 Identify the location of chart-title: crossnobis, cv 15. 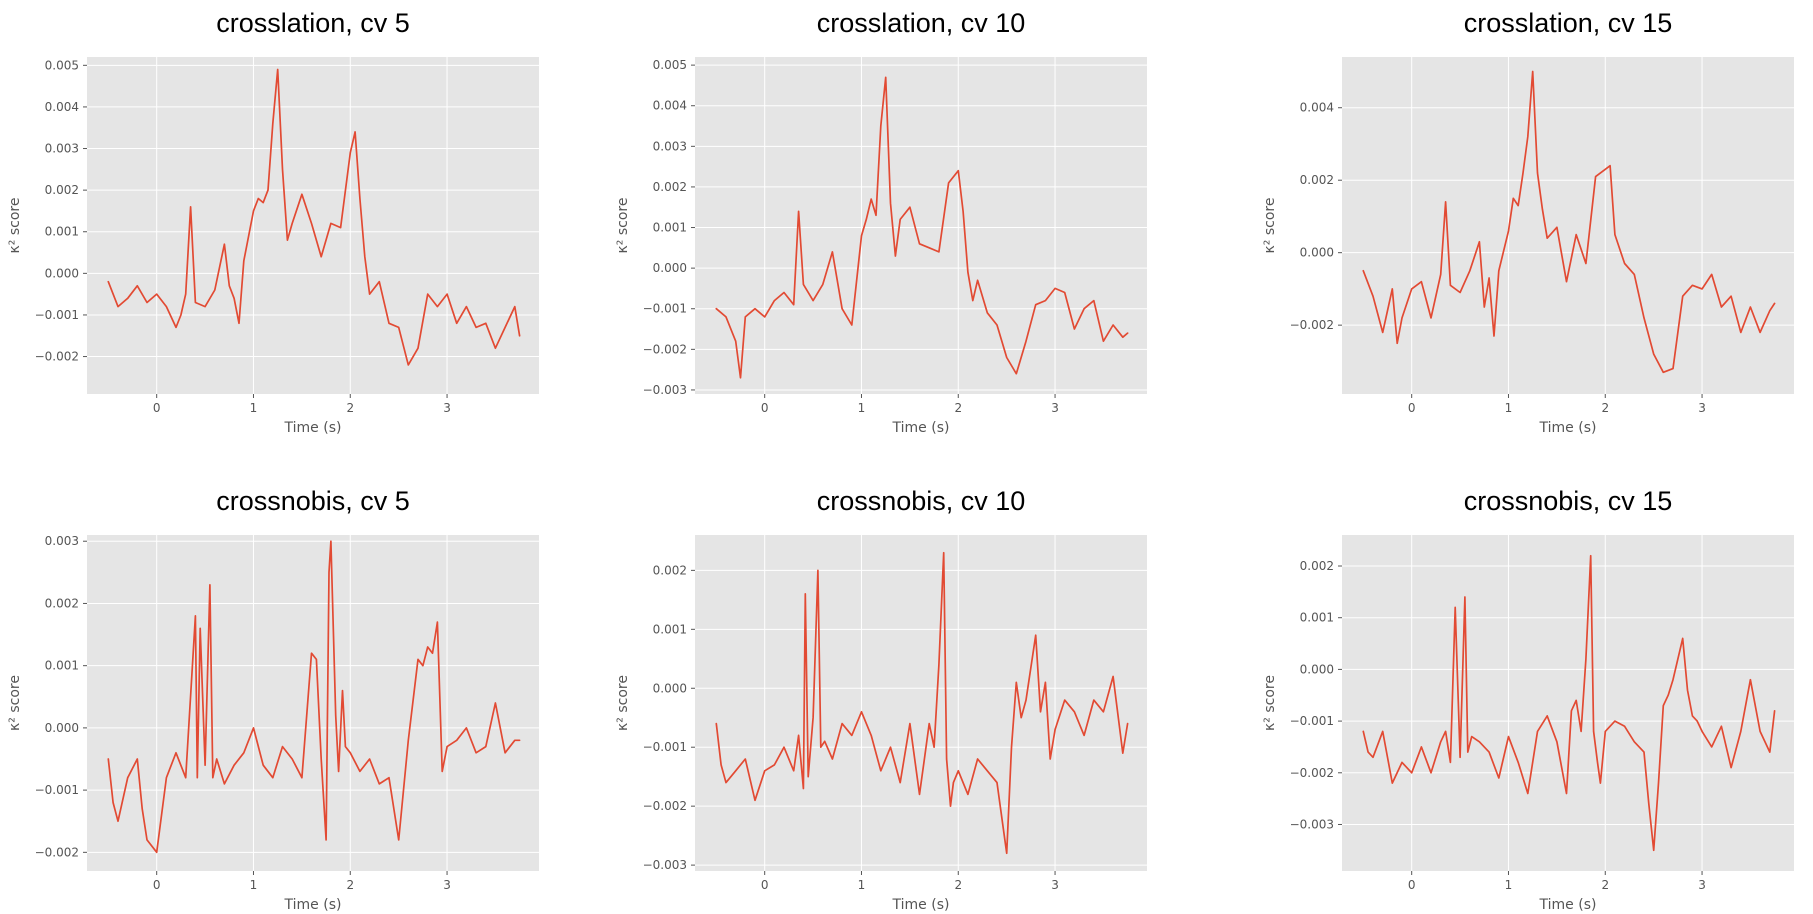
(1568, 501).